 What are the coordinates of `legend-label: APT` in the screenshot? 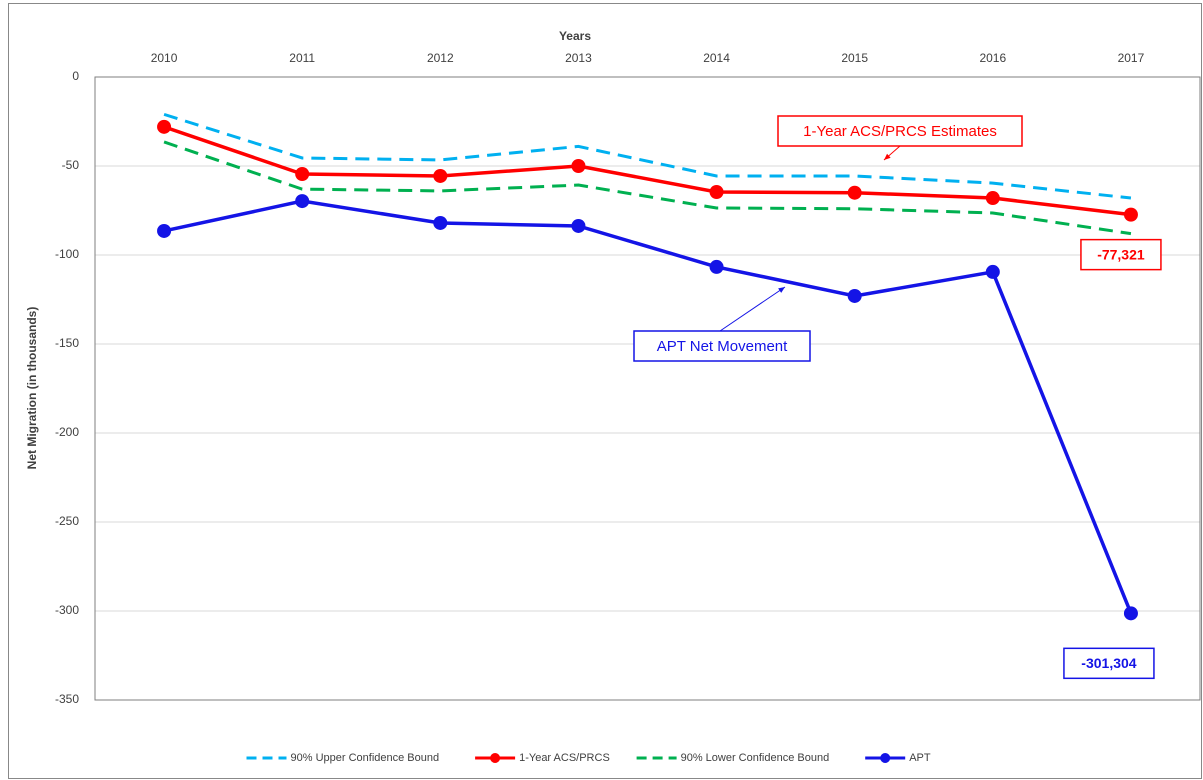 It's located at (920, 758).